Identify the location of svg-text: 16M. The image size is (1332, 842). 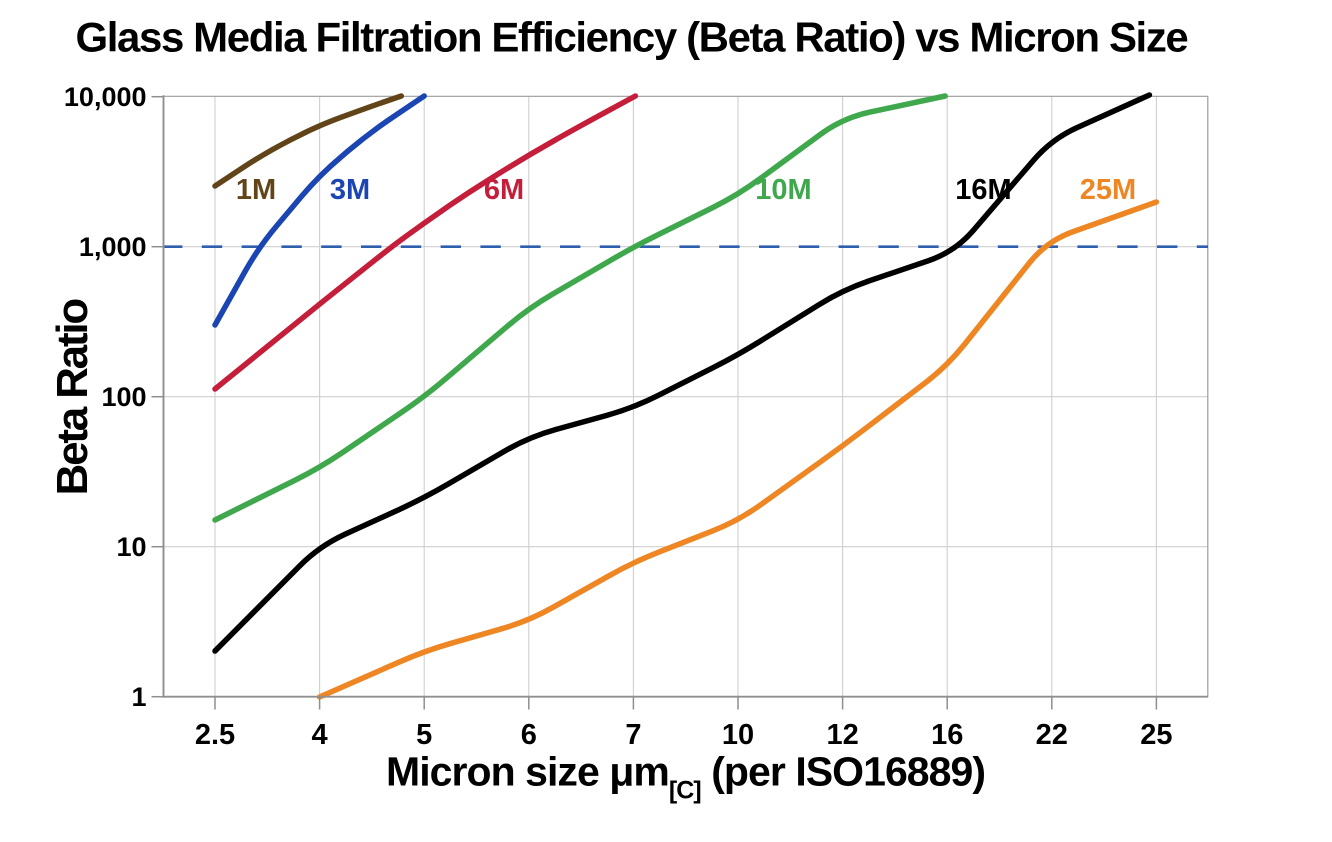
(983, 190).